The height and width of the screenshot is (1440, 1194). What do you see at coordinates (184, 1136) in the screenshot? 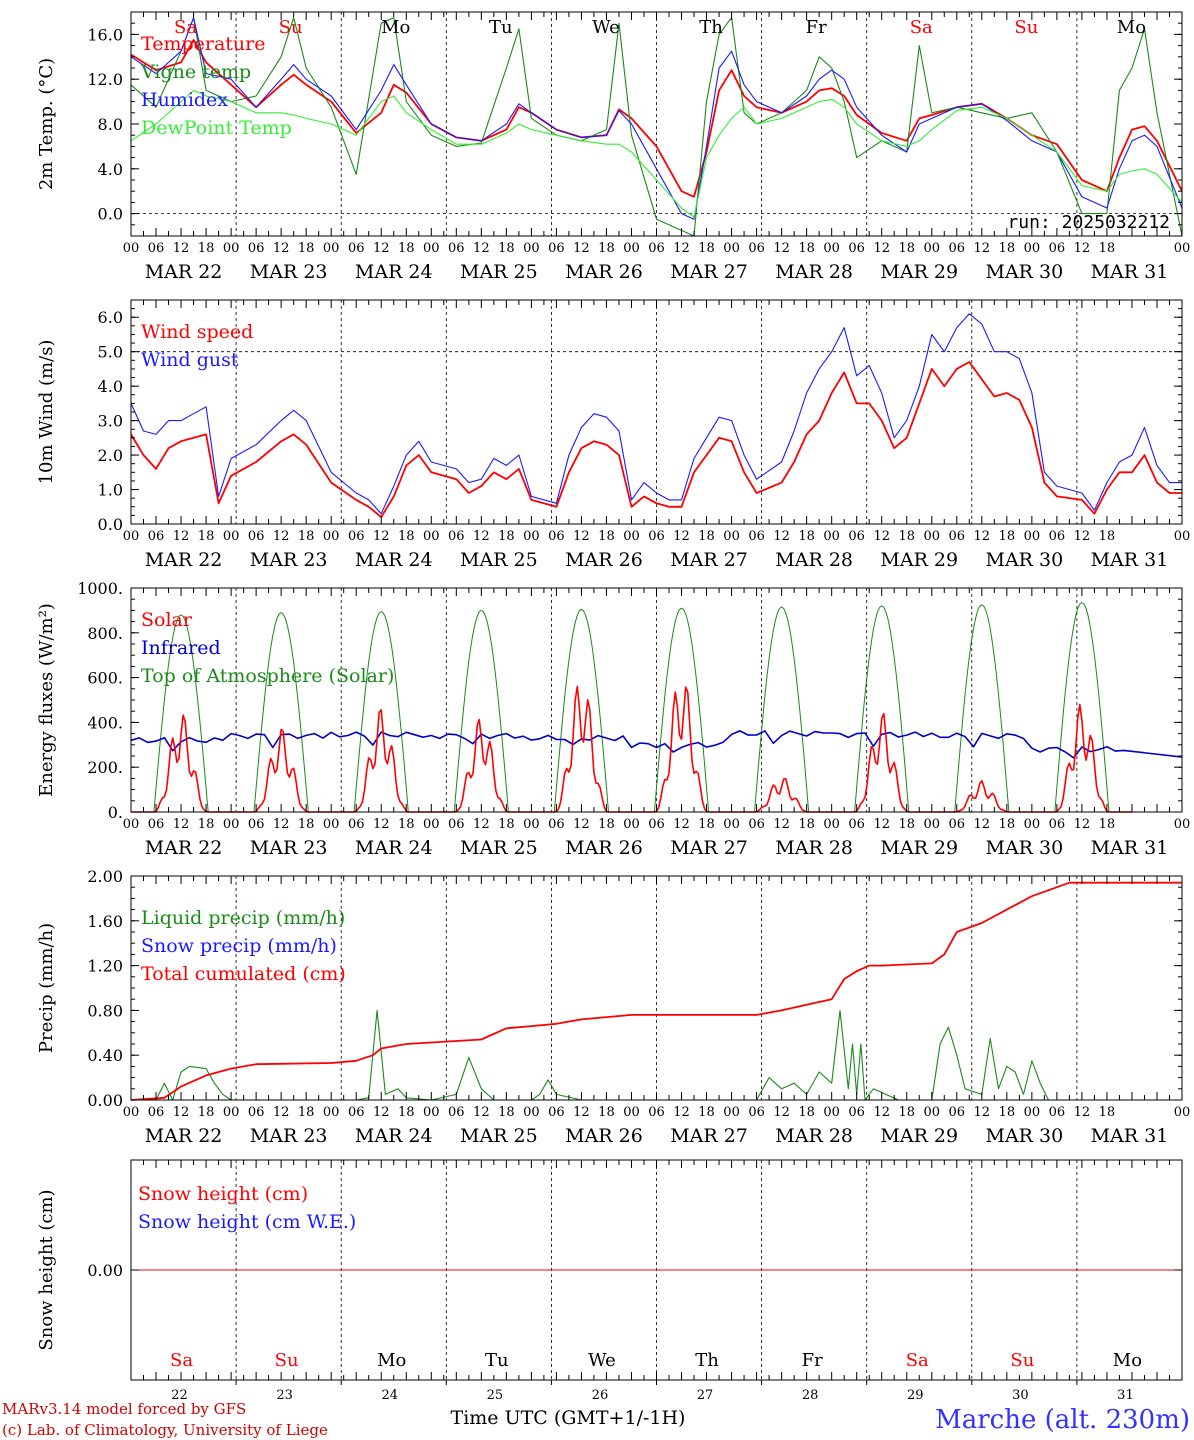
I see `x-date-label: MAR 22` at bounding box center [184, 1136].